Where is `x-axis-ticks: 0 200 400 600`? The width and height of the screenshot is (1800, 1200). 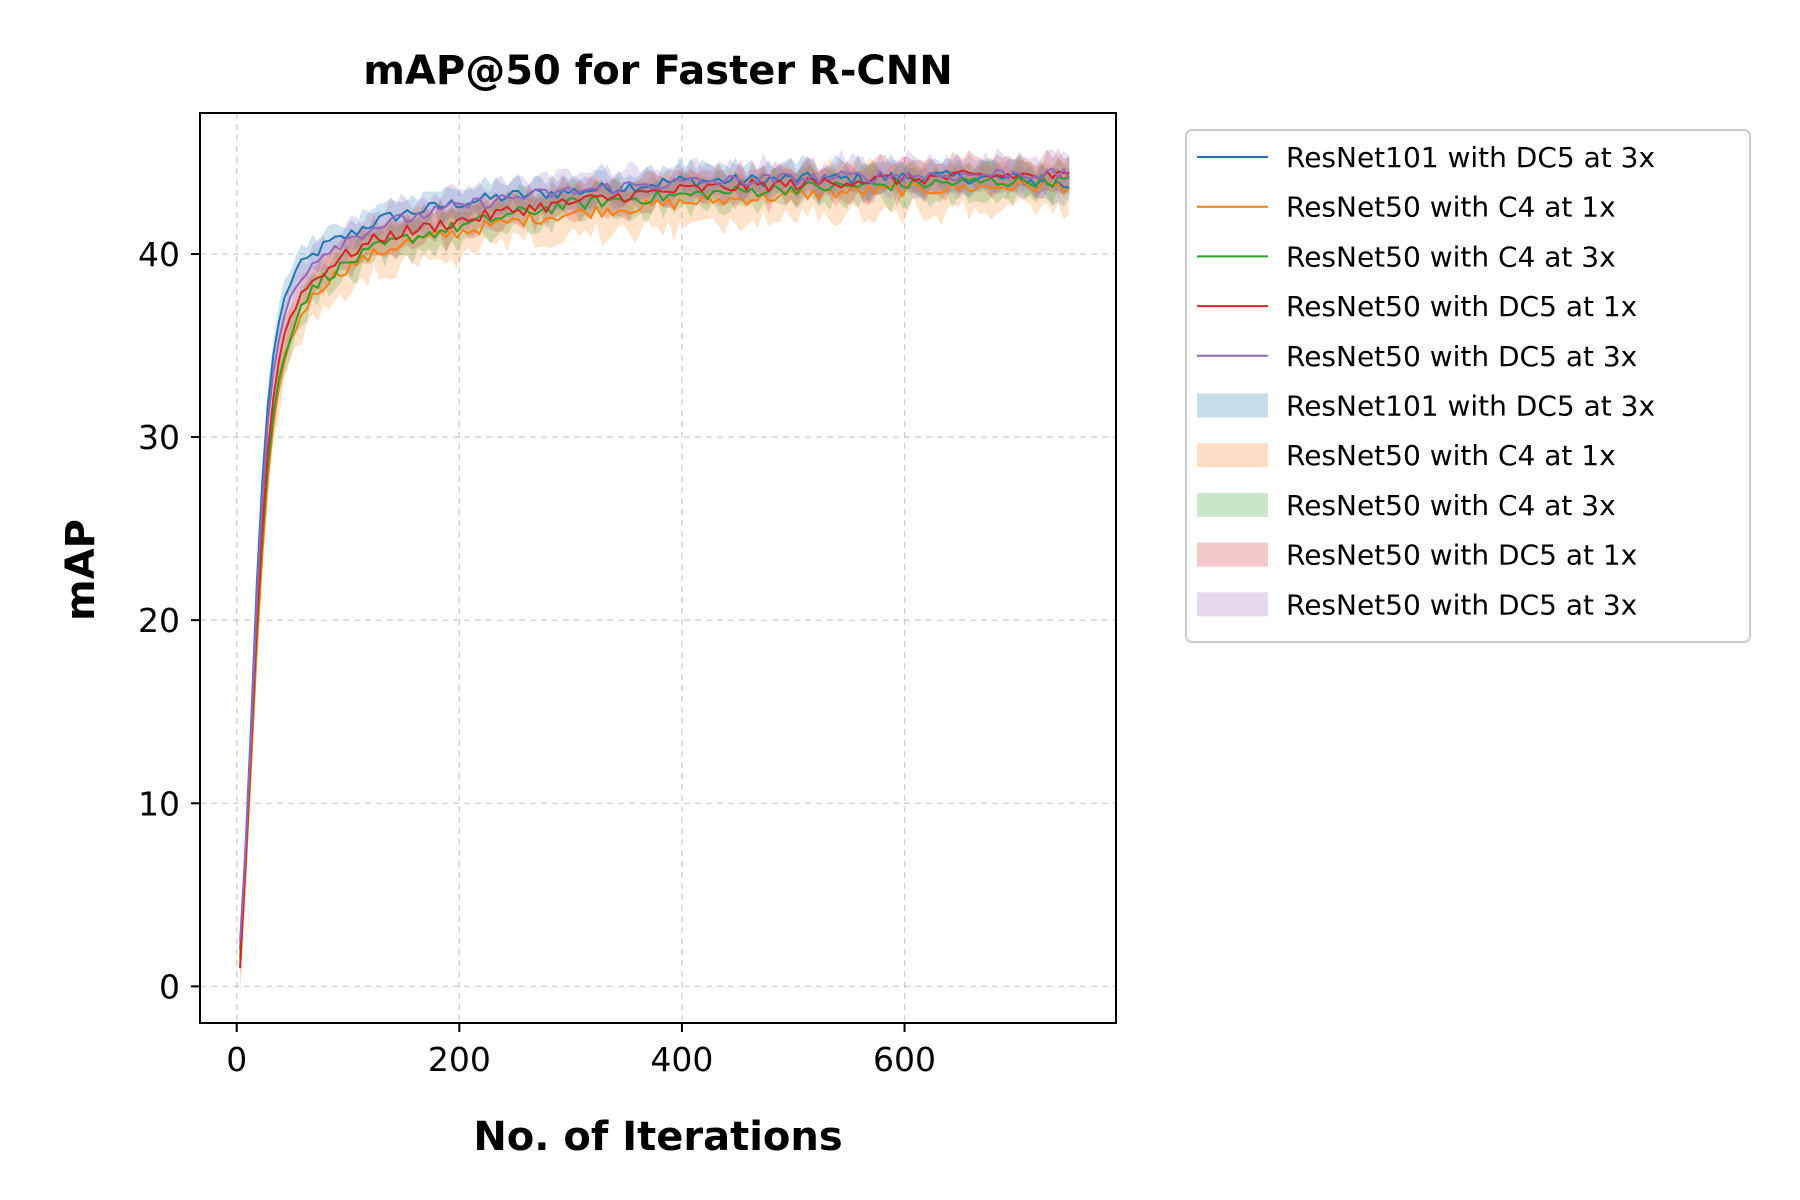
x-axis-ticks: 0 200 400 600 is located at coordinates (581, 1051).